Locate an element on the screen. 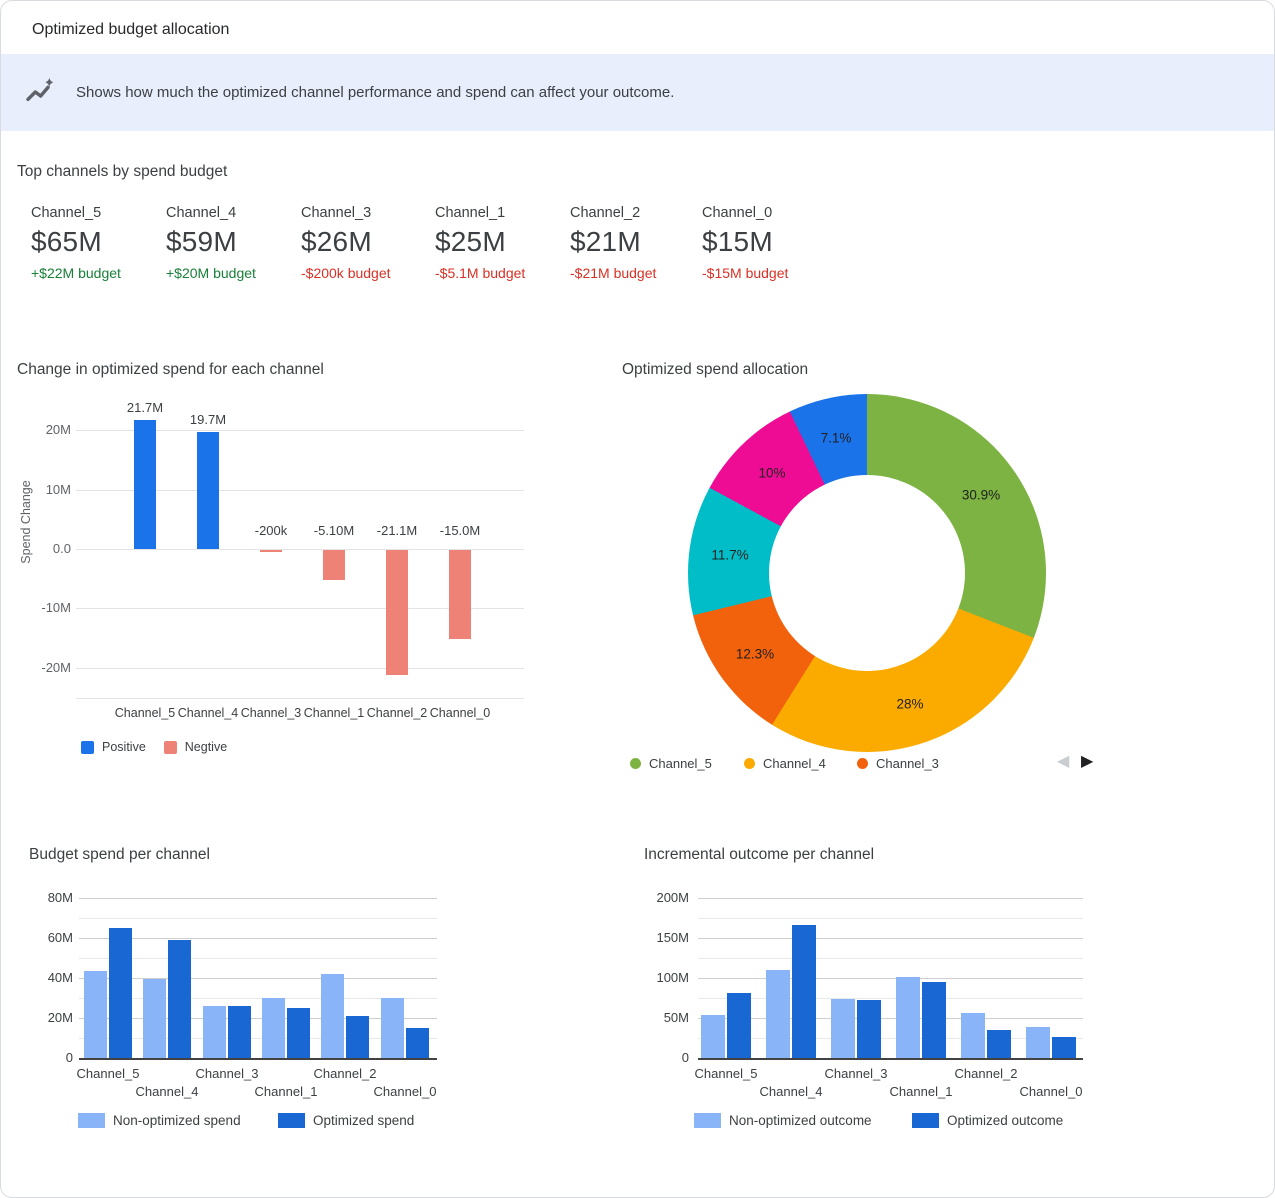 This screenshot has height=1198, width=1275. bar-value-label: -21.1M is located at coordinates (397, 530).